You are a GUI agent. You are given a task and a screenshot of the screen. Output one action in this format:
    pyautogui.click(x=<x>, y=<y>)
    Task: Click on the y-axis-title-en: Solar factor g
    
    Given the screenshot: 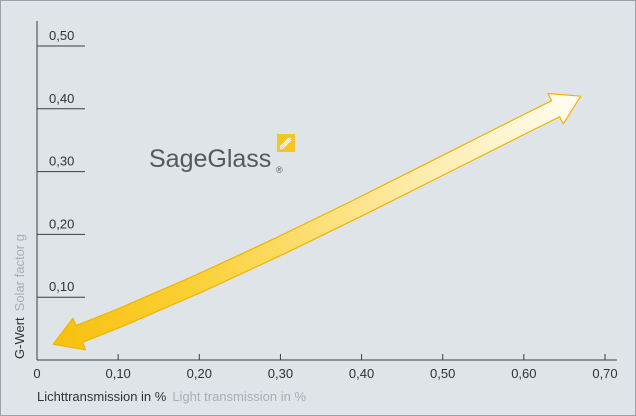 What is the action you would take?
    pyautogui.click(x=19, y=272)
    